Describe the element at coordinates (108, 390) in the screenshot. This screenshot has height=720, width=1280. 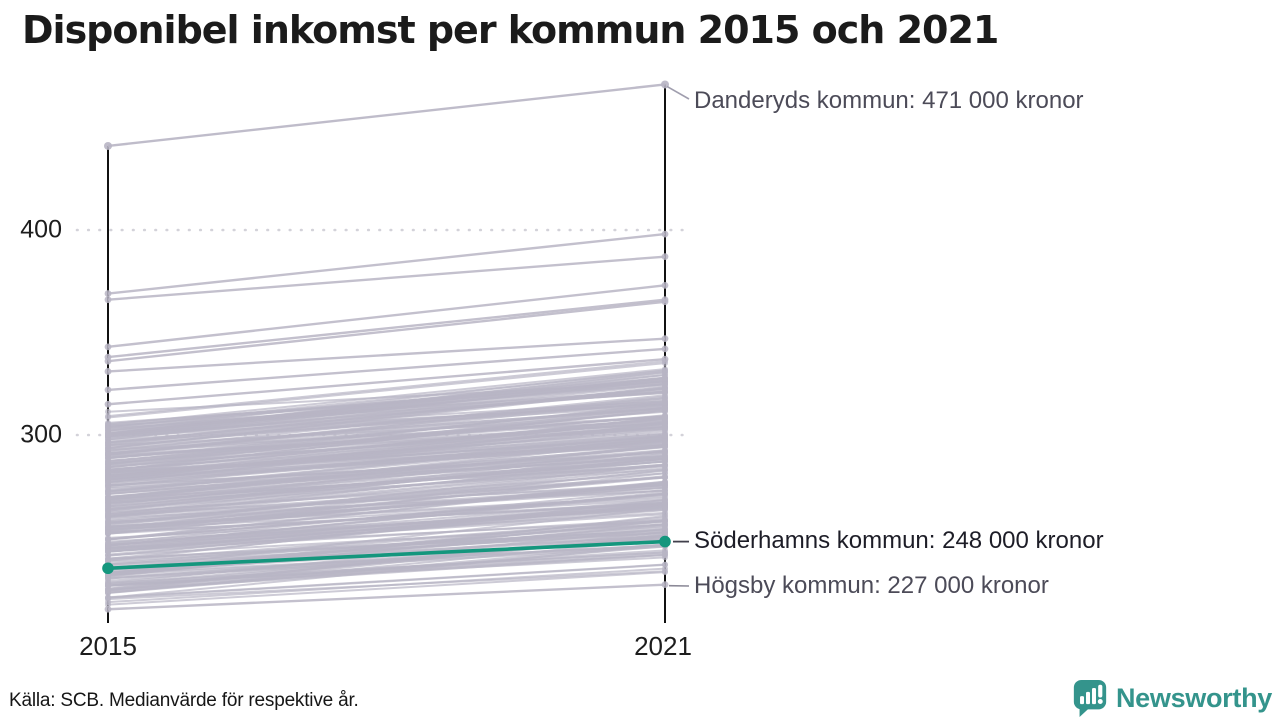
I see `slope-line-6-dot-2015` at that location.